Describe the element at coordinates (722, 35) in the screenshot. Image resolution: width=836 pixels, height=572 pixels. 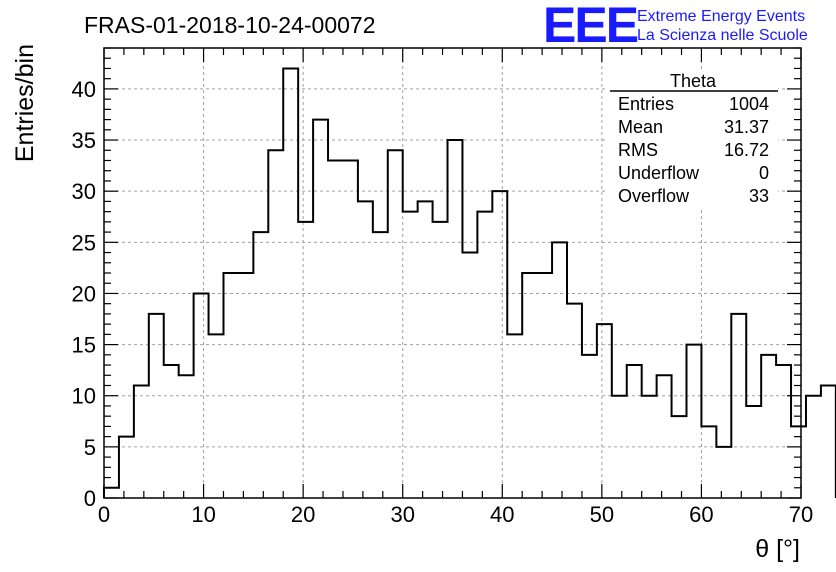
I see `logo-line-2: La Scienza nelle Scuole` at that location.